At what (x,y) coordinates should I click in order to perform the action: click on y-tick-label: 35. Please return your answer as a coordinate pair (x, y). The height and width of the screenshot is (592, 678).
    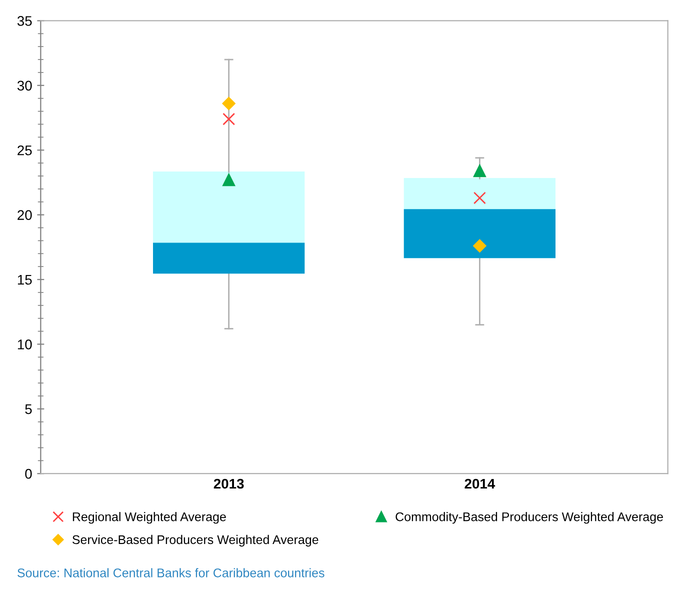
    Looking at the image, I should click on (24, 21).